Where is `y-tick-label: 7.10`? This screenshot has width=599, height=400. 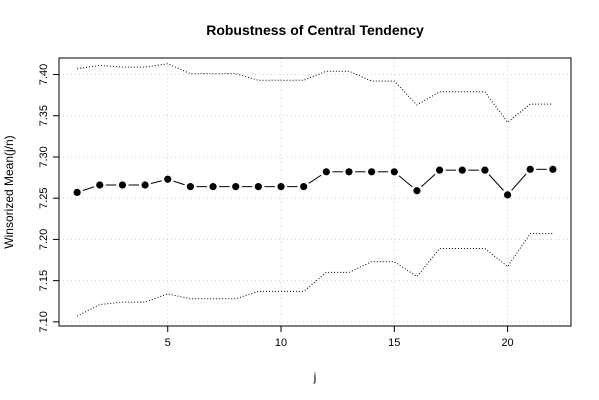
y-tick-label: 7.10 is located at coordinates (44, 321).